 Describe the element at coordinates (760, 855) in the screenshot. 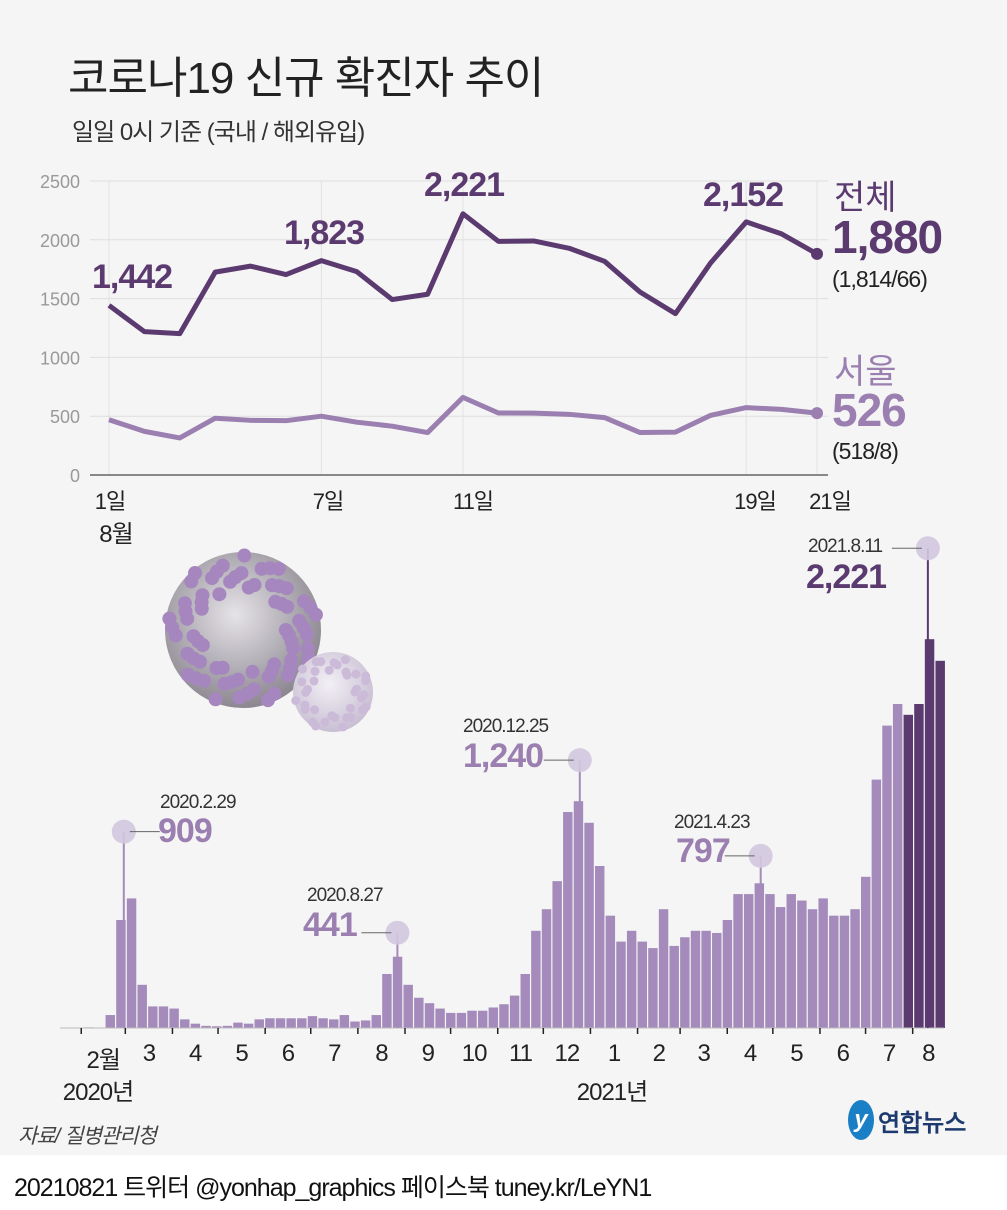

I see `peak-marker` at that location.